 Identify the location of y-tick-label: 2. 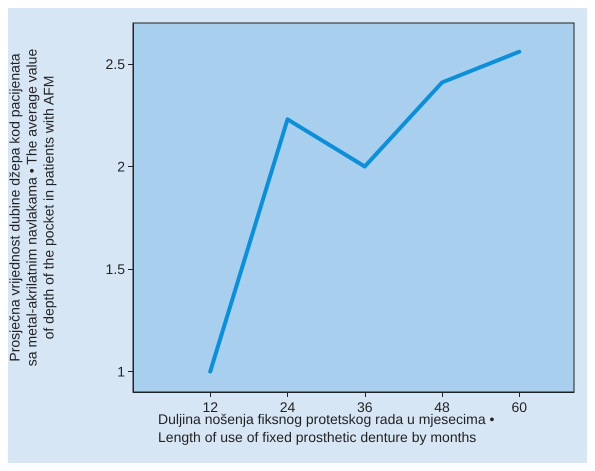
(121, 166).